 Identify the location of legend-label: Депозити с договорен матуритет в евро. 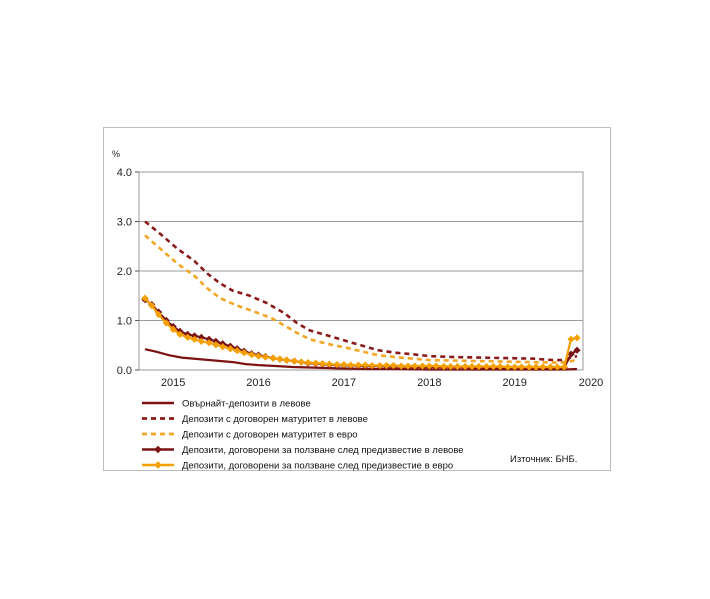
(270, 435).